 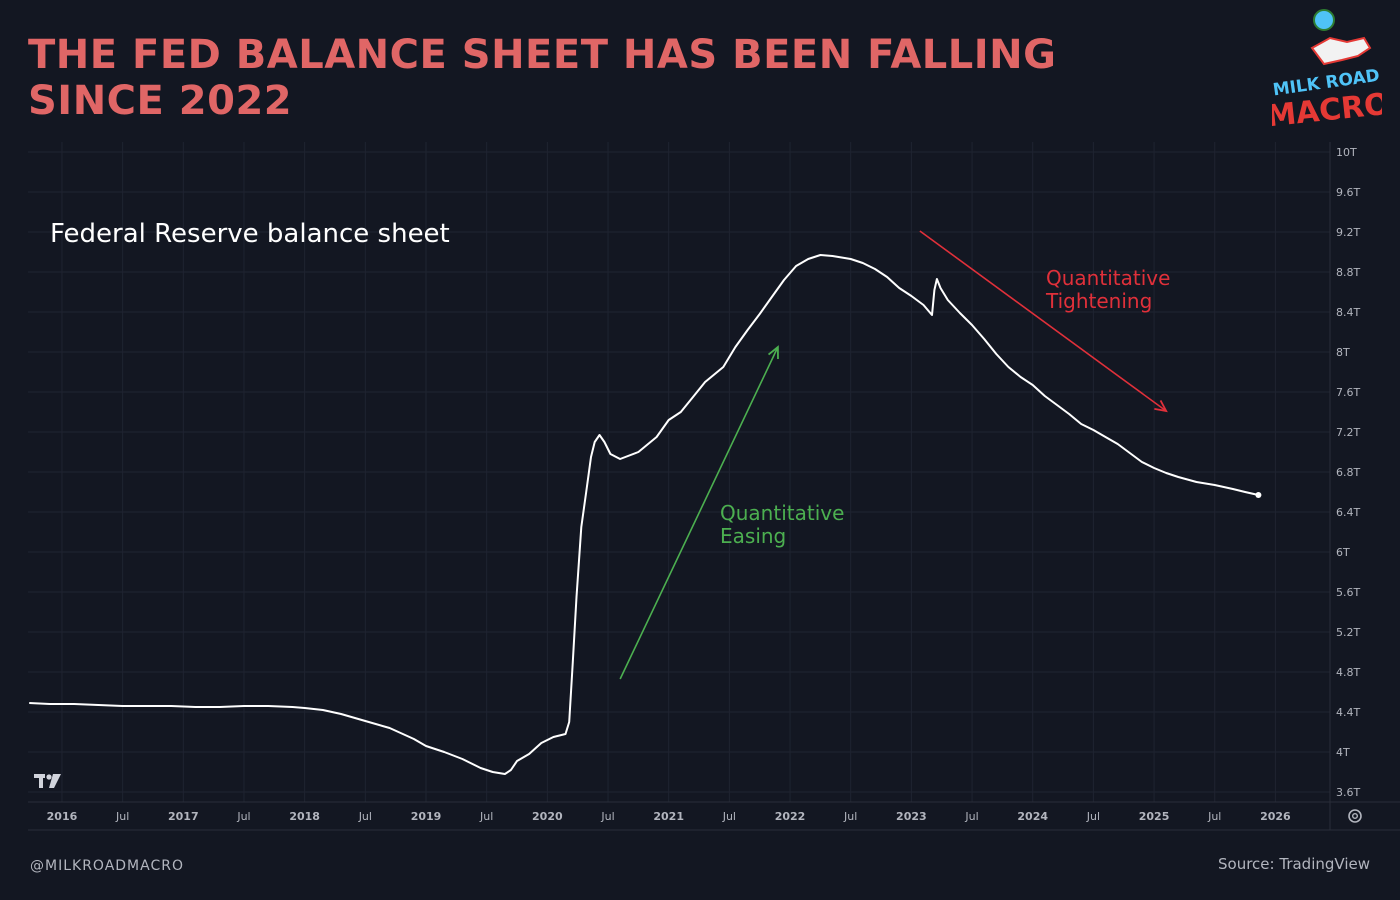 What do you see at coordinates (1343, 752) in the screenshot?
I see `y-tick-label: 4T` at bounding box center [1343, 752].